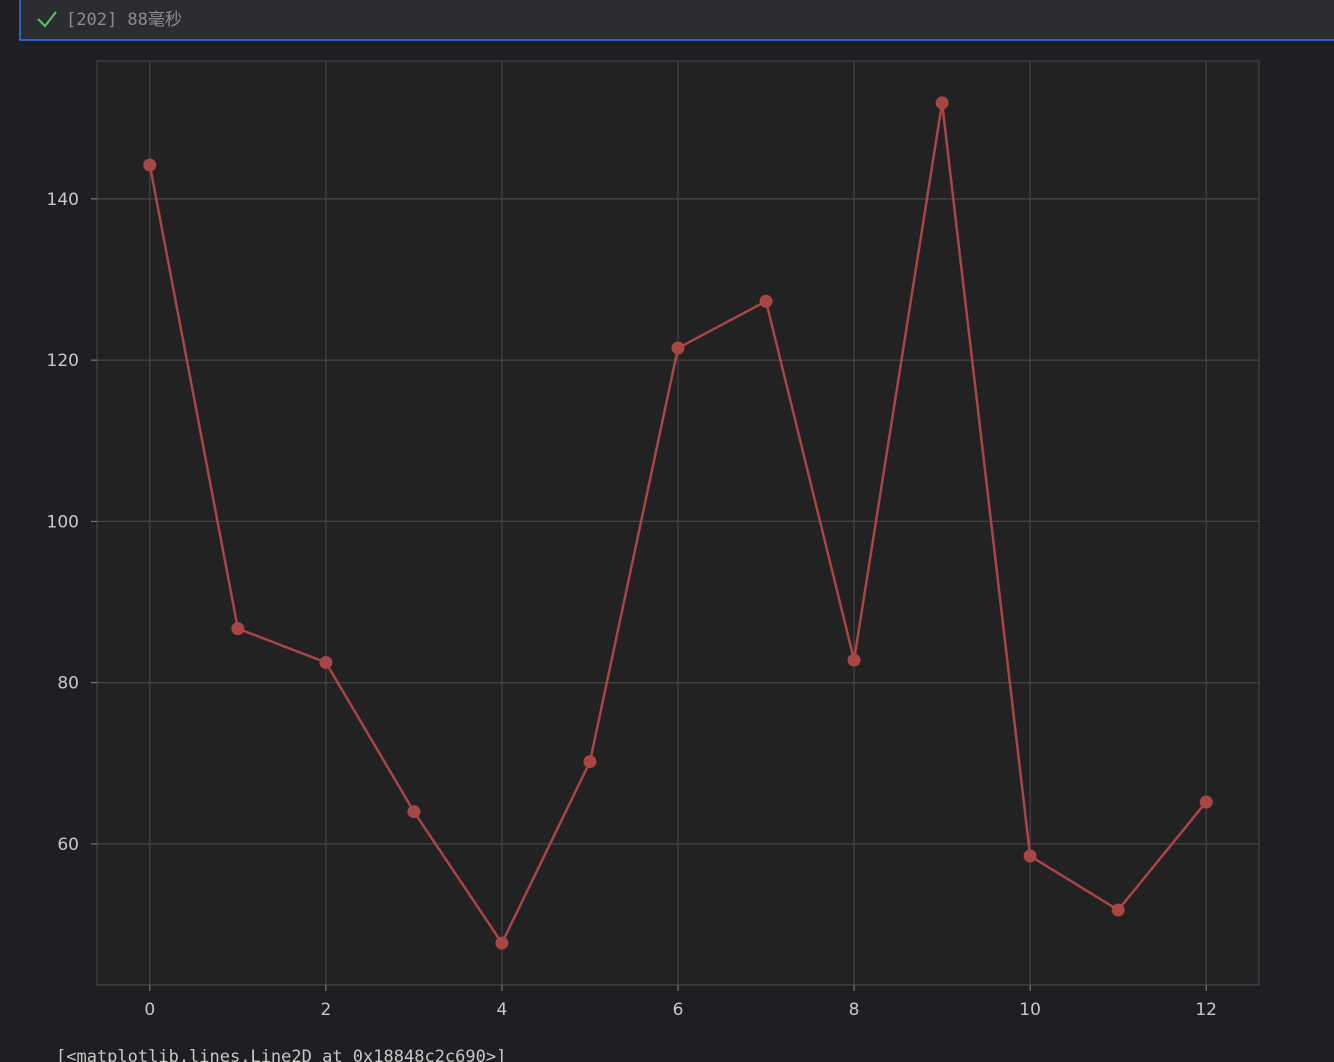 This screenshot has width=1334, height=1062. I want to click on check-icon, so click(47, 19).